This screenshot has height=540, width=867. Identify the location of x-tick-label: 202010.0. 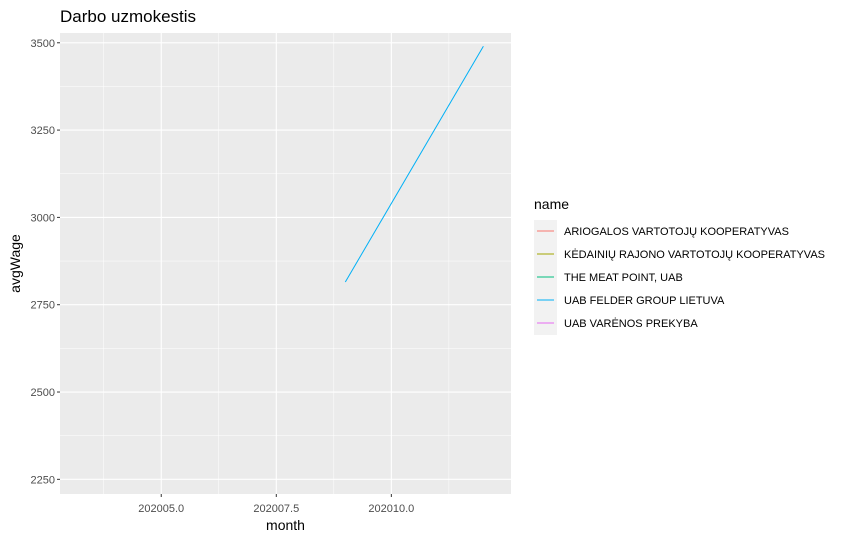
(391, 509).